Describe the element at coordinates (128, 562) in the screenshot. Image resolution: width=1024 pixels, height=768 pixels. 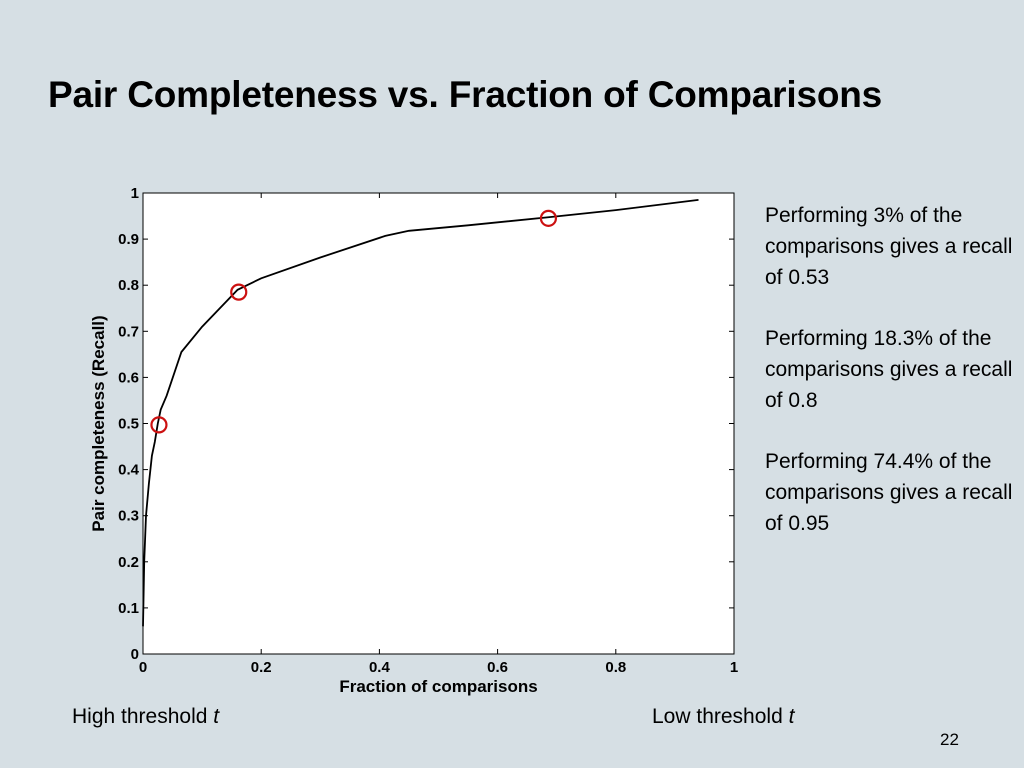
I see `y-tick-label: 0.2` at that location.